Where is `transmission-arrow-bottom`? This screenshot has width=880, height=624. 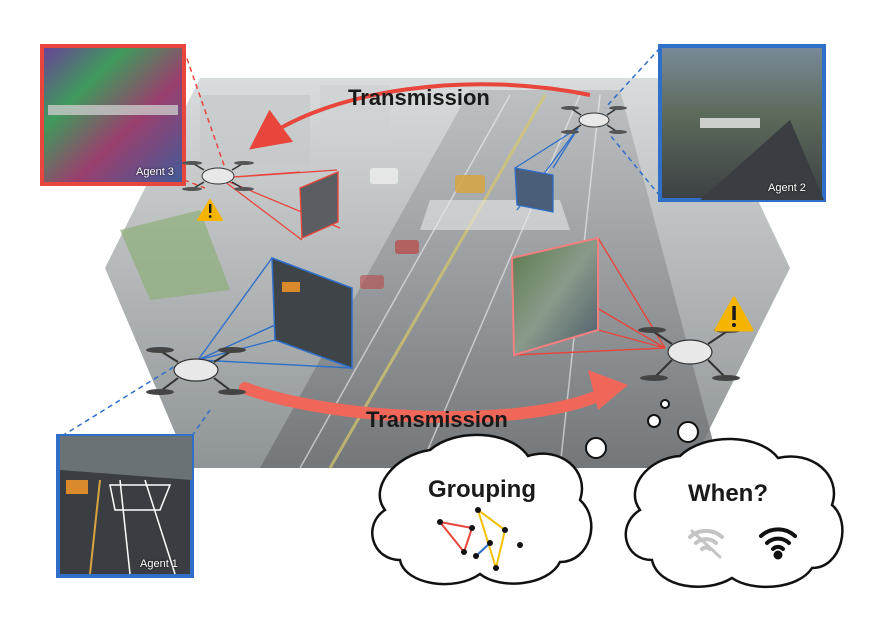
transmission-arrow-bottom is located at coordinates (422, 403).